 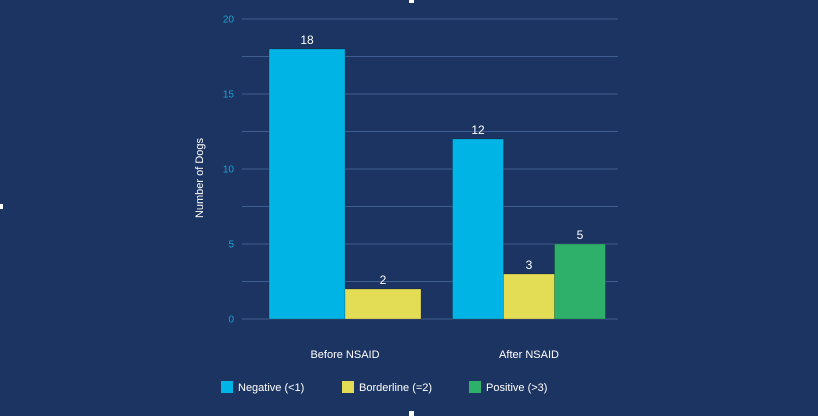 I want to click on legend-item: Positive (>3), so click(x=508, y=387).